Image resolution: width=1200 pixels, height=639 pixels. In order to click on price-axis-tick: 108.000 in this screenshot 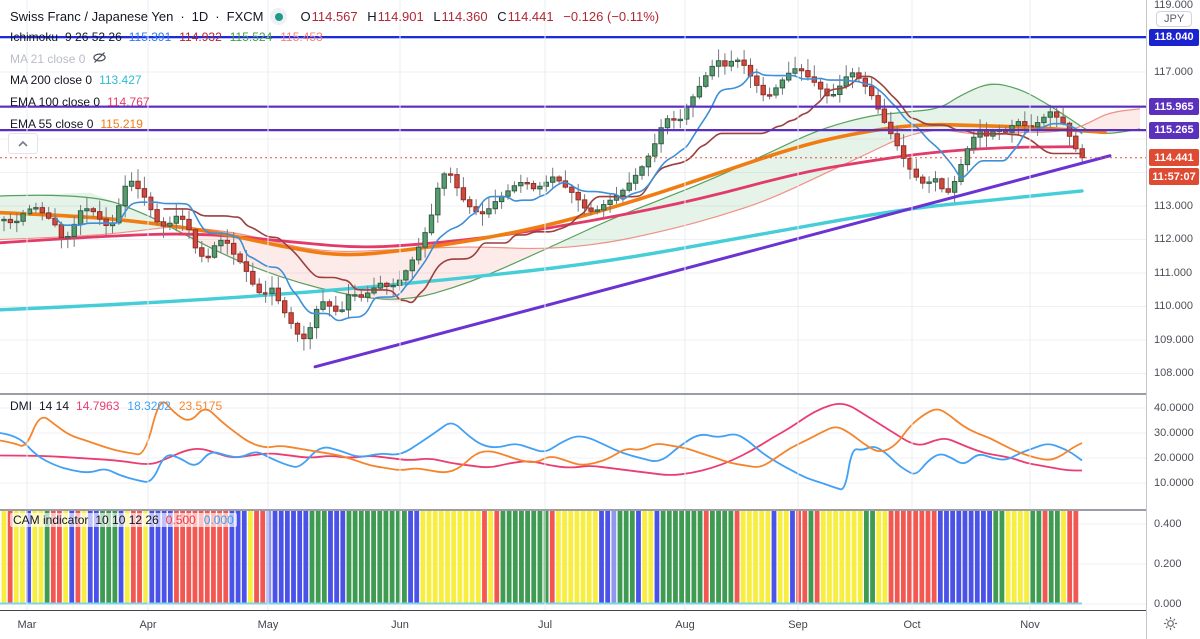, I will do `click(1174, 373)`.